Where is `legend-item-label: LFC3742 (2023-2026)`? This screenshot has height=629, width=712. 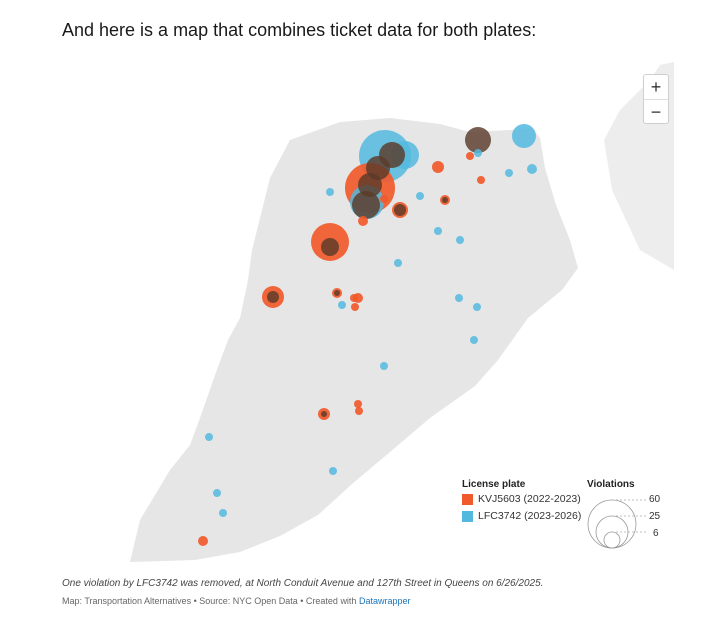
legend-item-label: LFC3742 (2023-2026) is located at coordinates (530, 516).